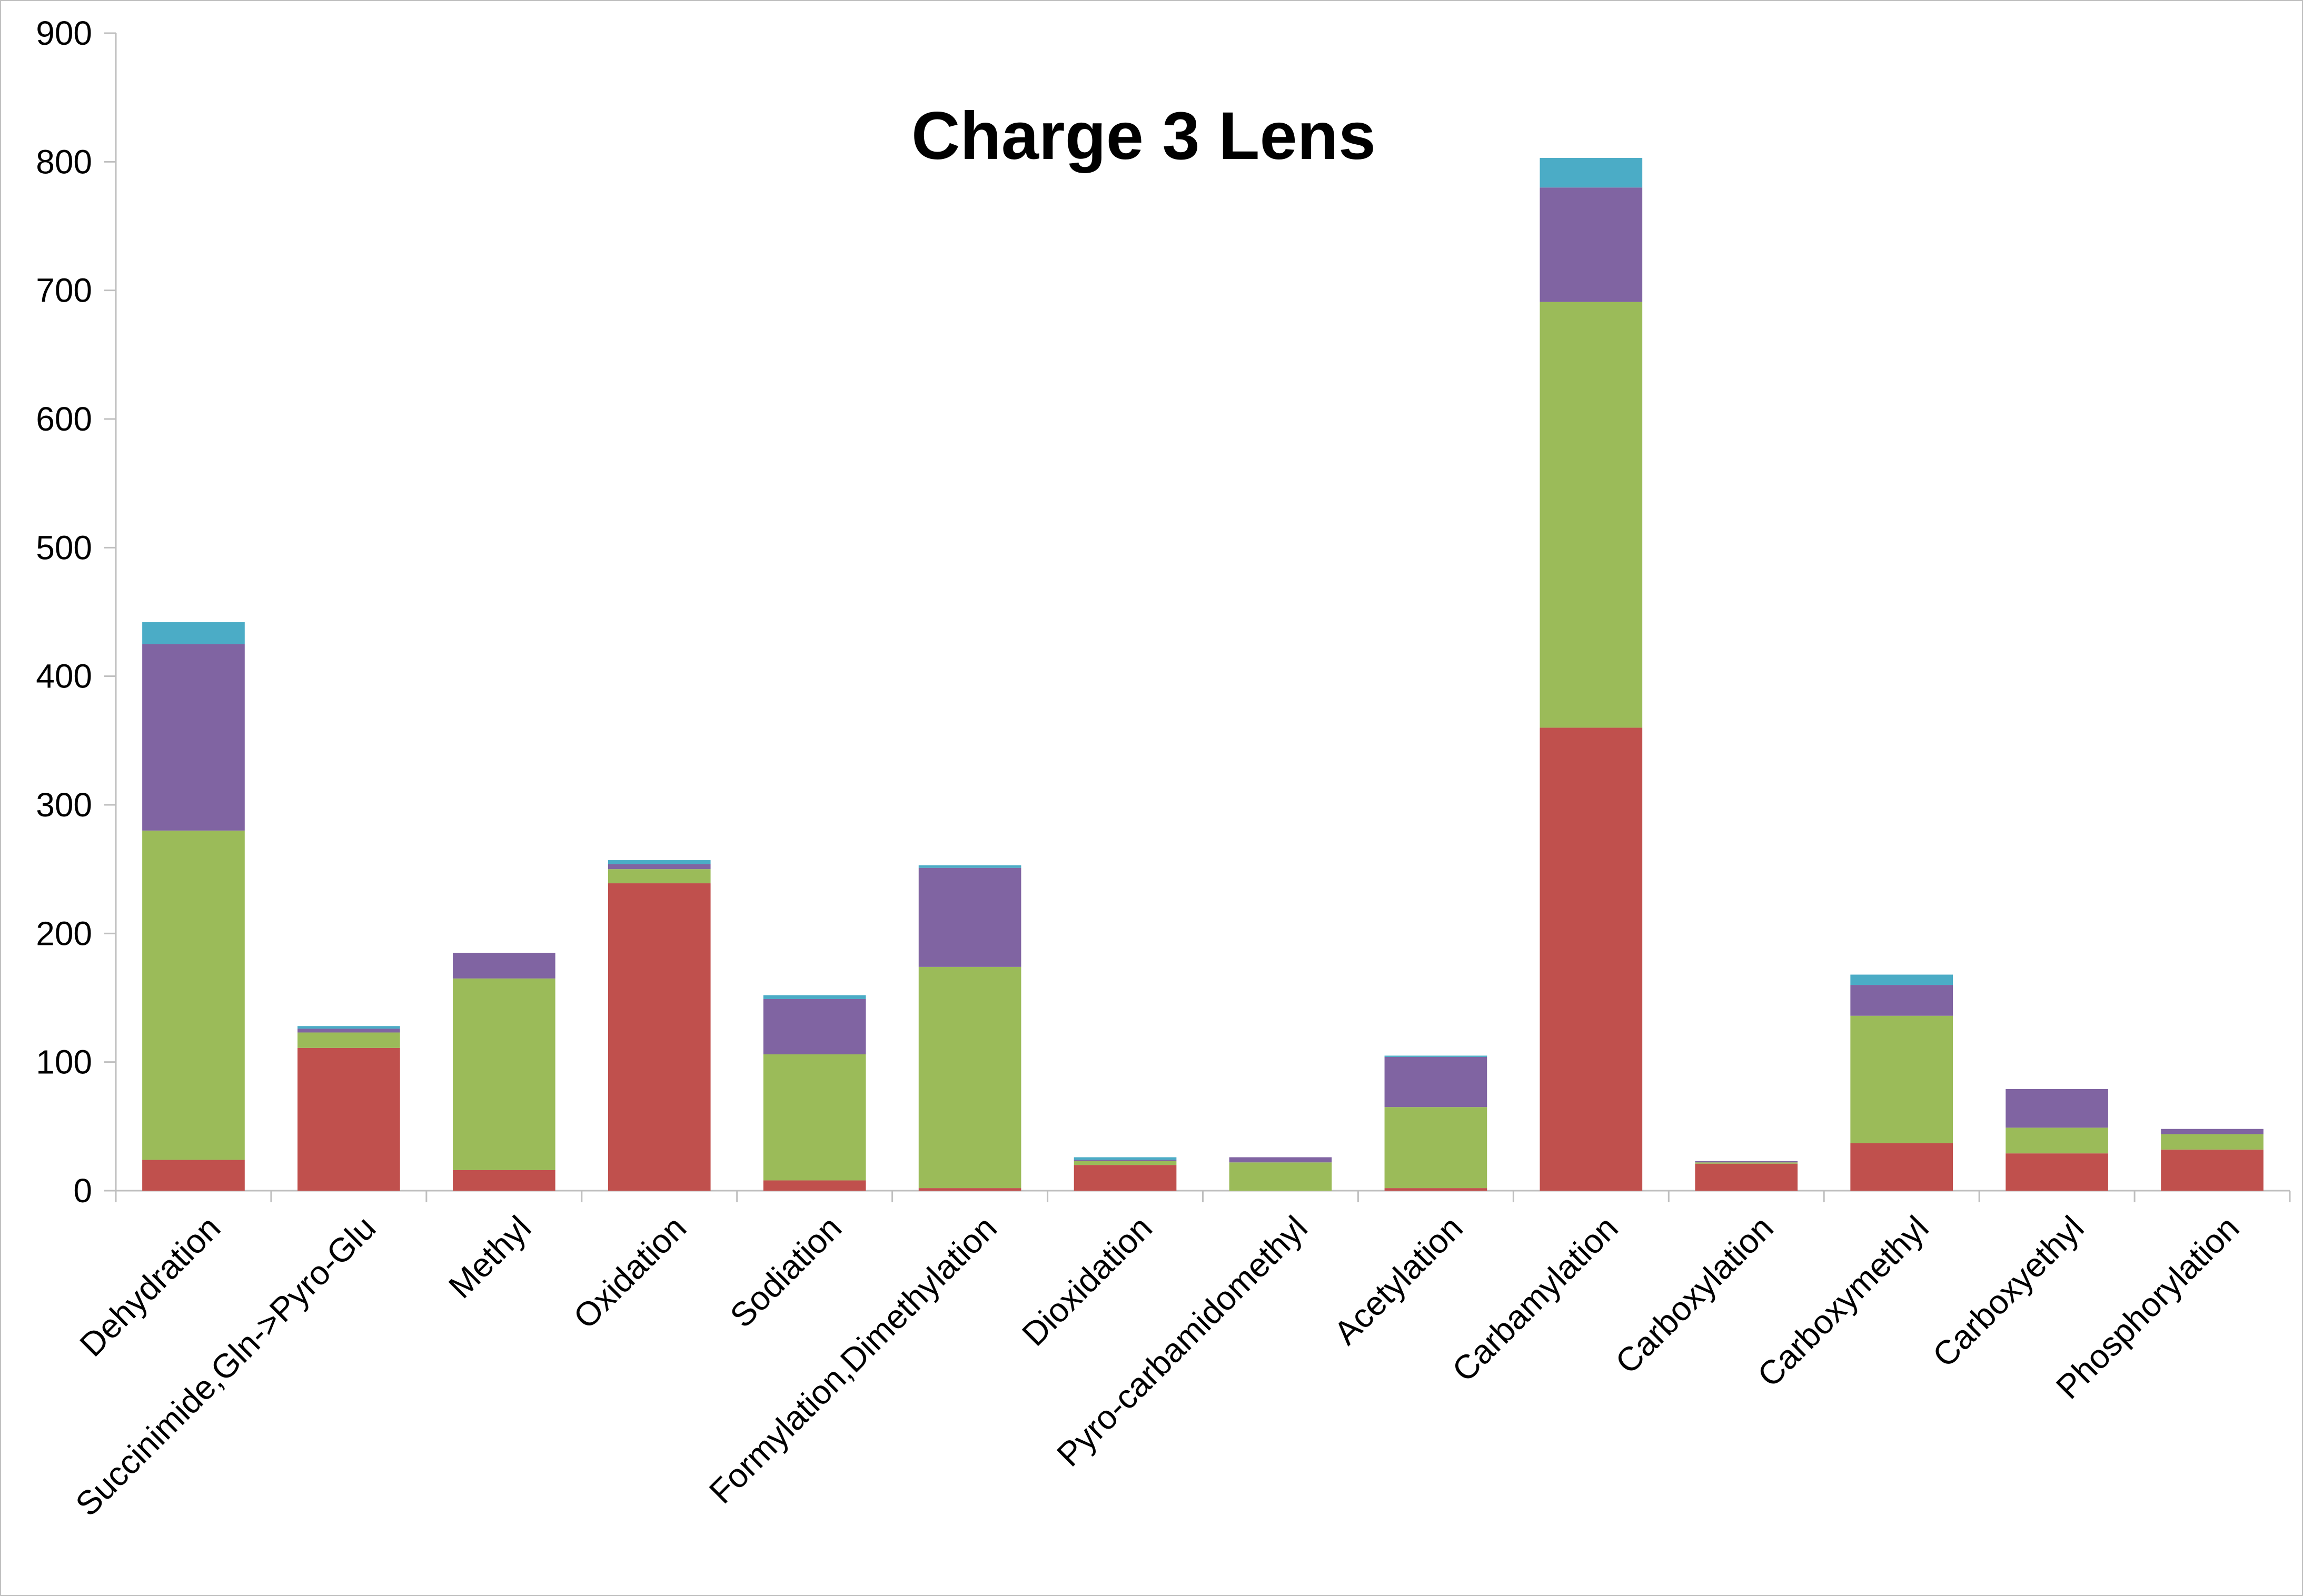 This screenshot has width=2303, height=1596. What do you see at coordinates (64, 1062) in the screenshot?
I see `y-tick-label: 100` at bounding box center [64, 1062].